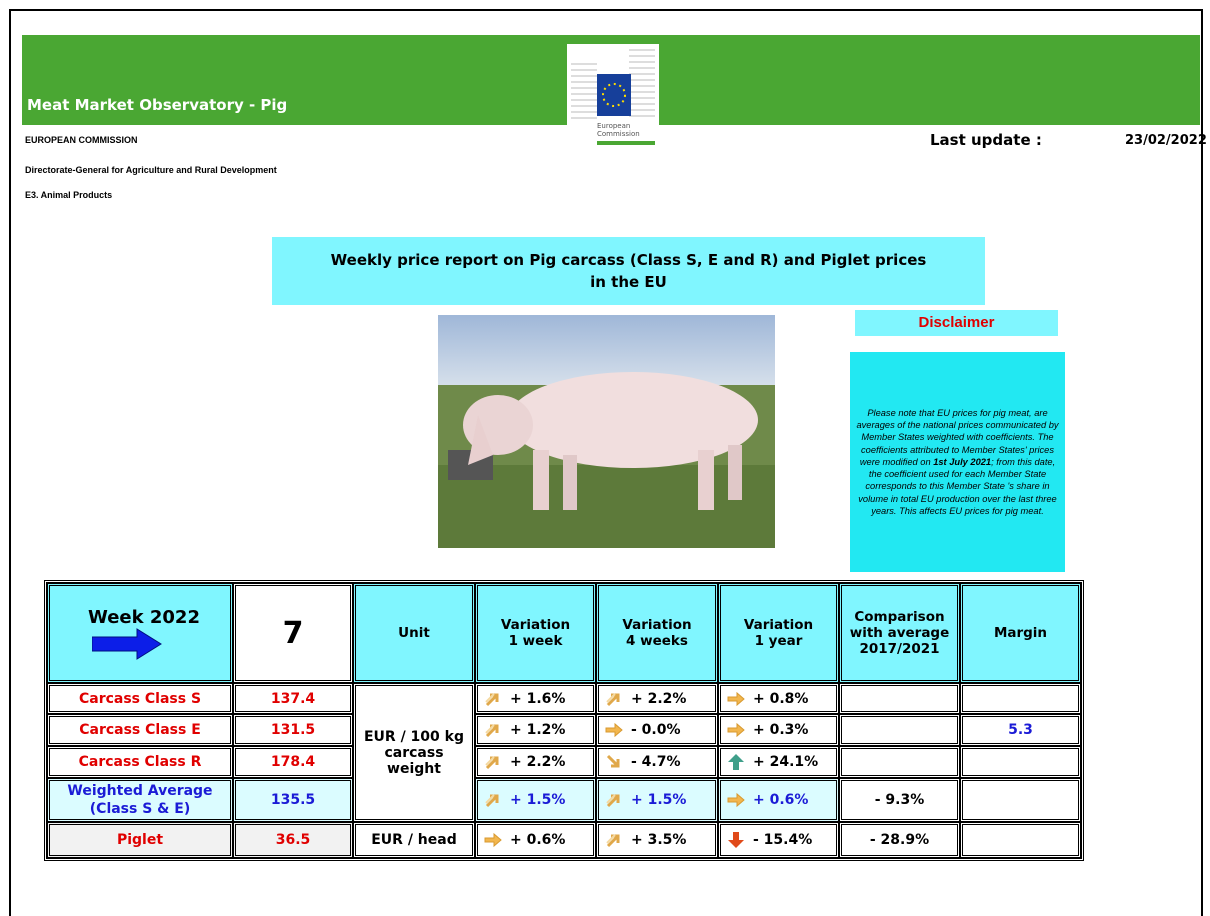 The height and width of the screenshot is (916, 1210). I want to click on variation-text: + 1.2%, so click(538, 730).